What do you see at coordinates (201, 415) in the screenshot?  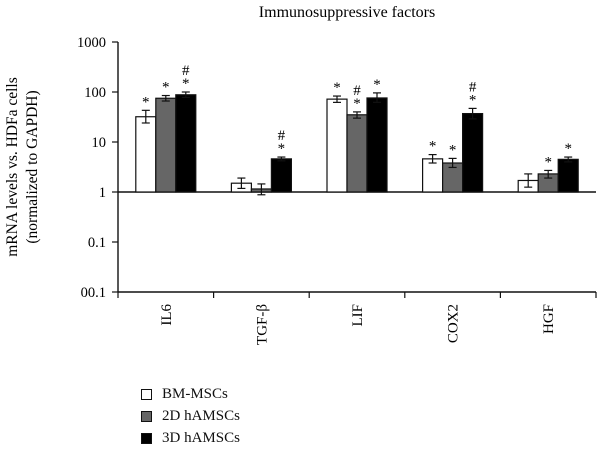 I see `legend-label: 2D hAMSCs` at bounding box center [201, 415].